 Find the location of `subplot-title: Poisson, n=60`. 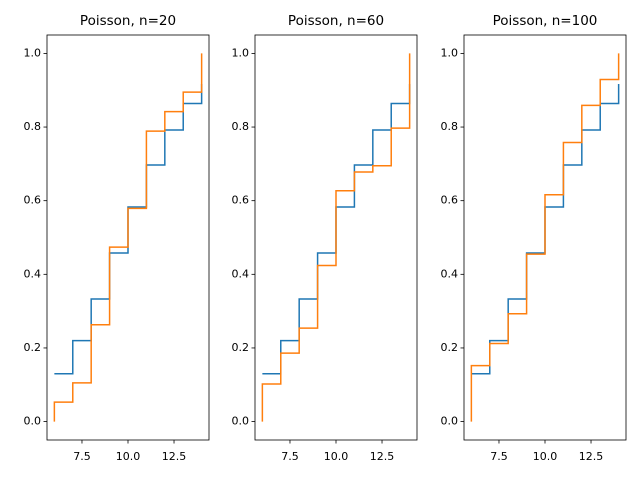

subplot-title: Poisson, n=60 is located at coordinates (336, 21).